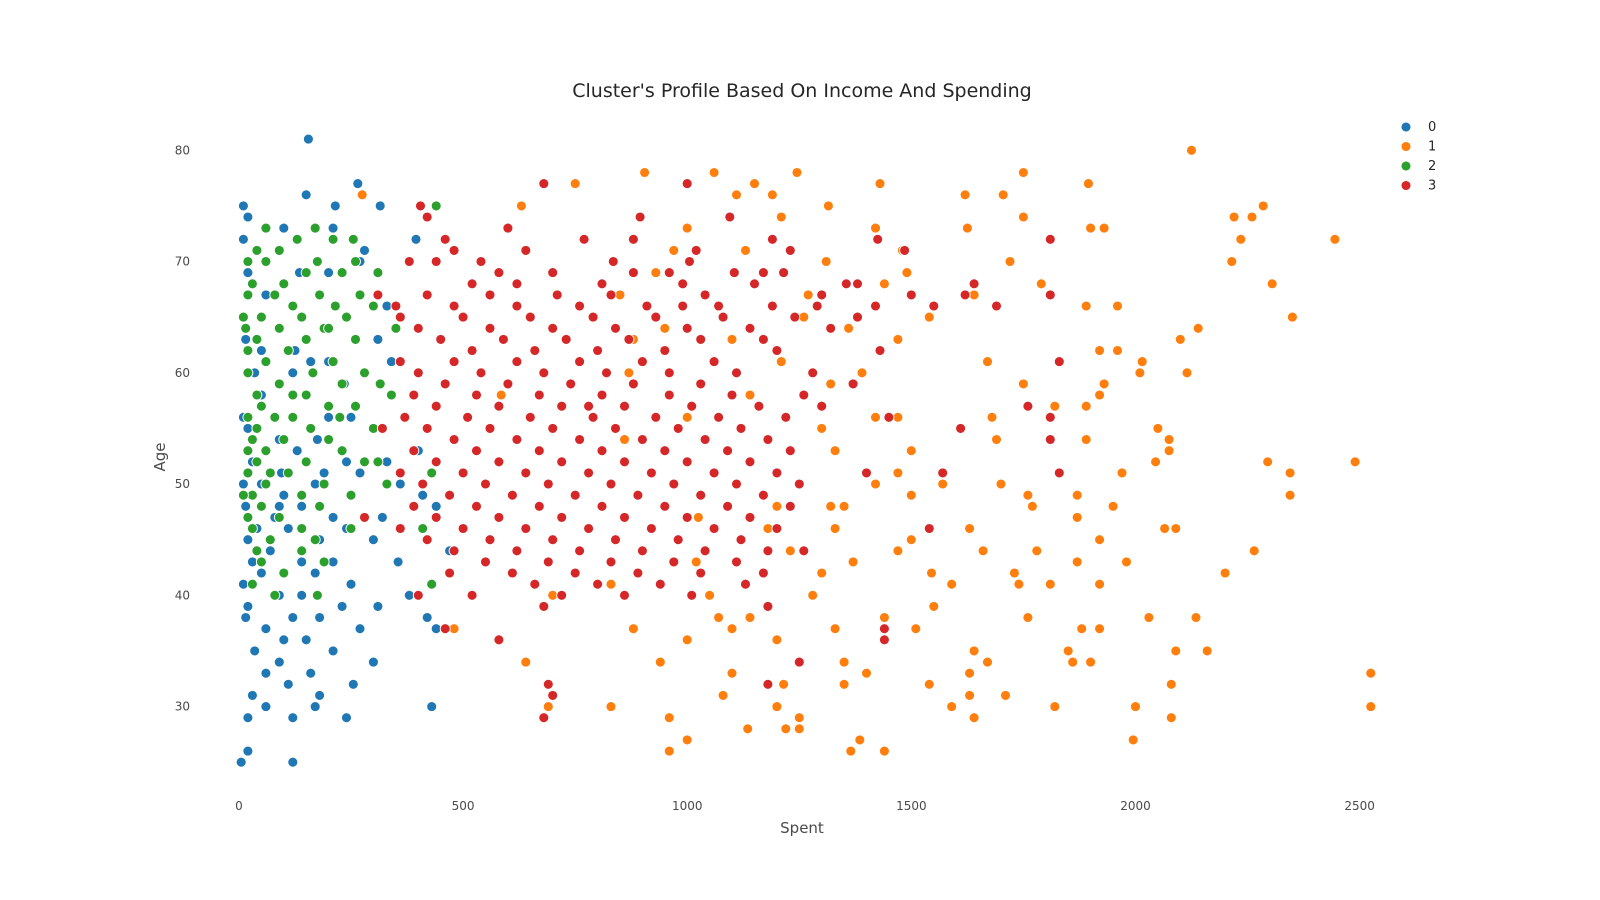  I want to click on legend-marker, so click(1406, 166).